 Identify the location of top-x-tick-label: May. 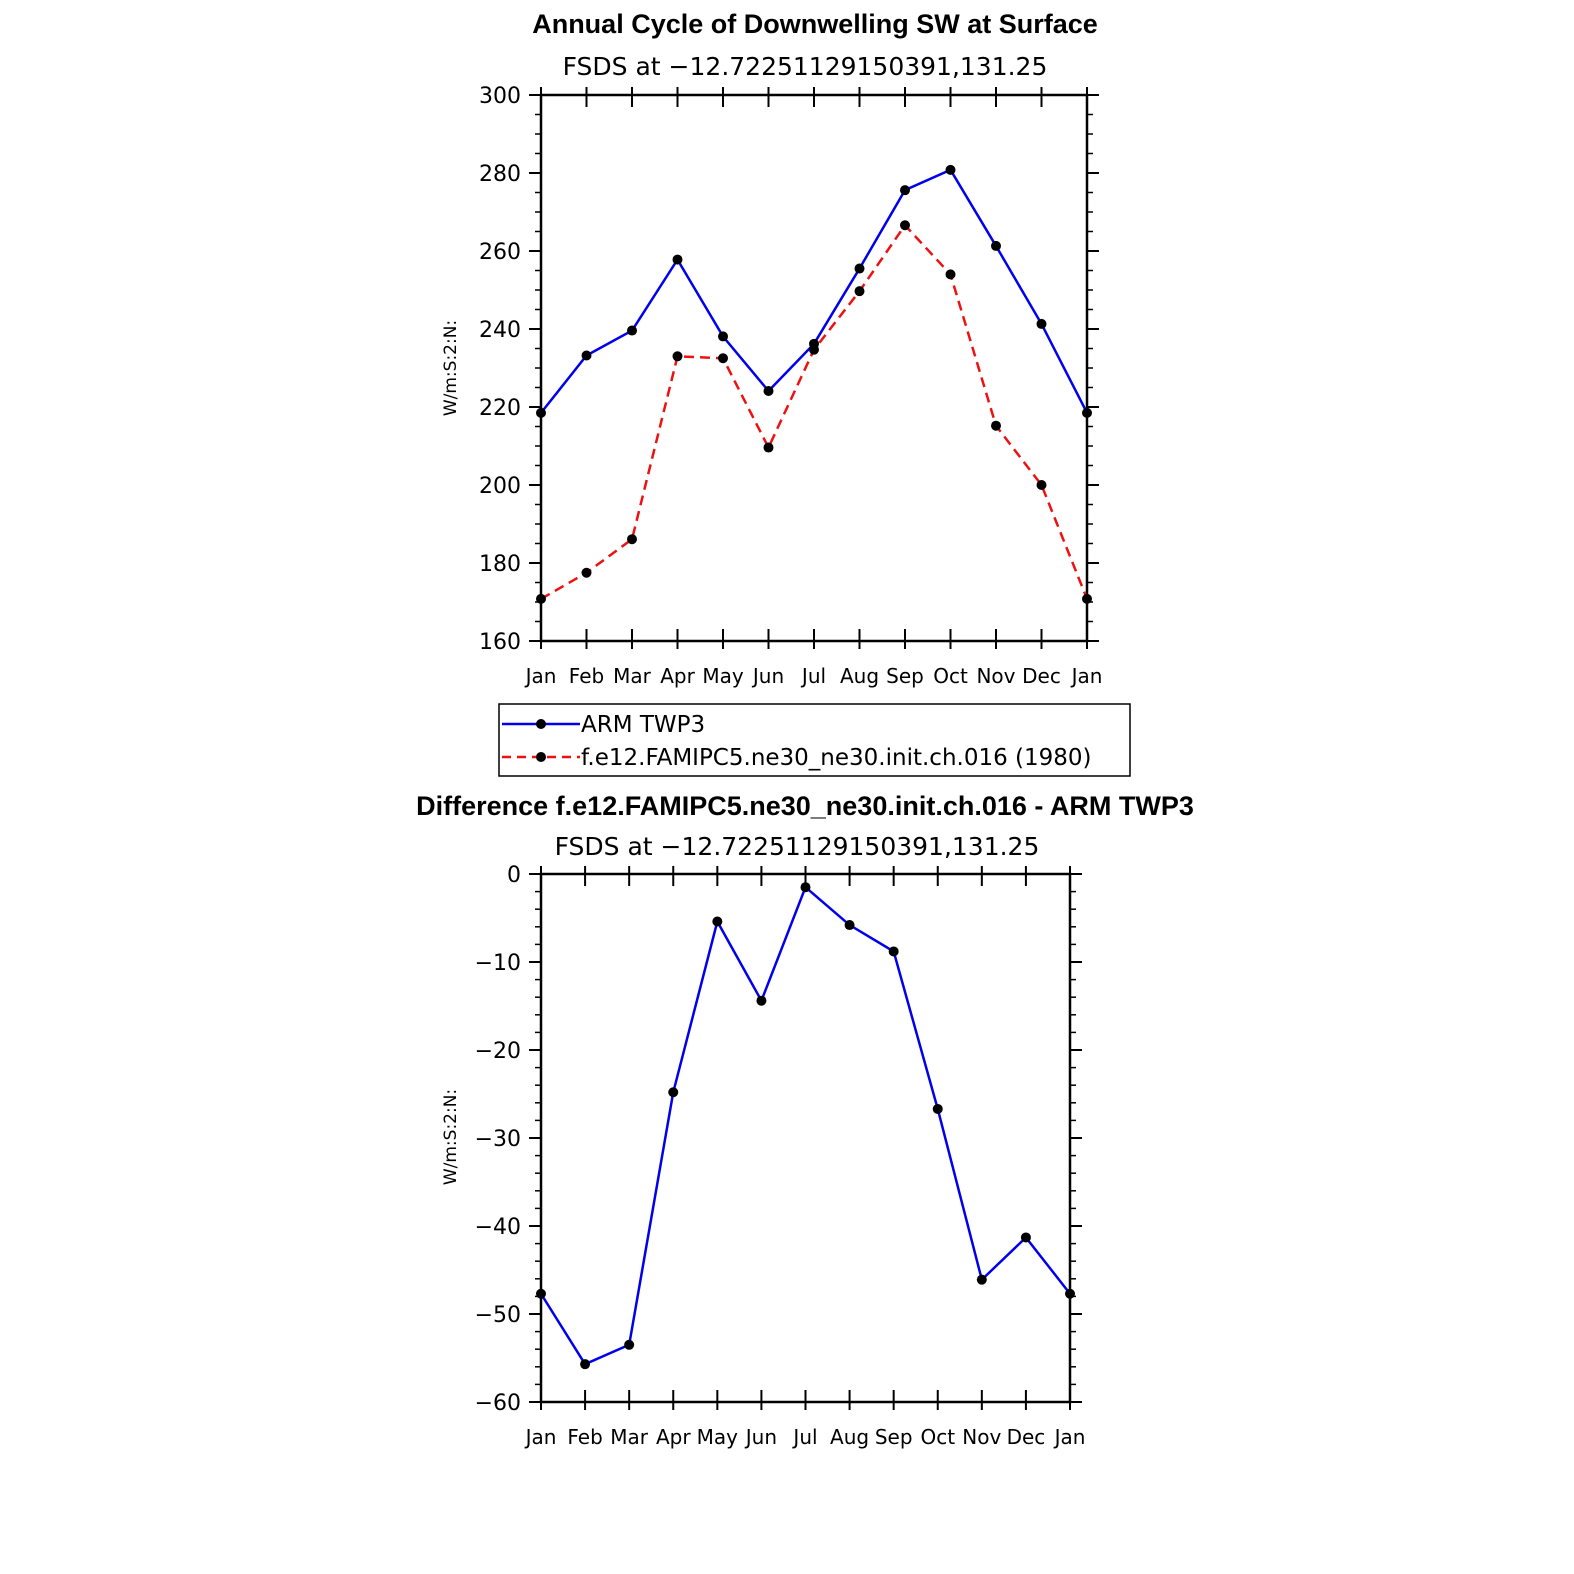
(723, 676).